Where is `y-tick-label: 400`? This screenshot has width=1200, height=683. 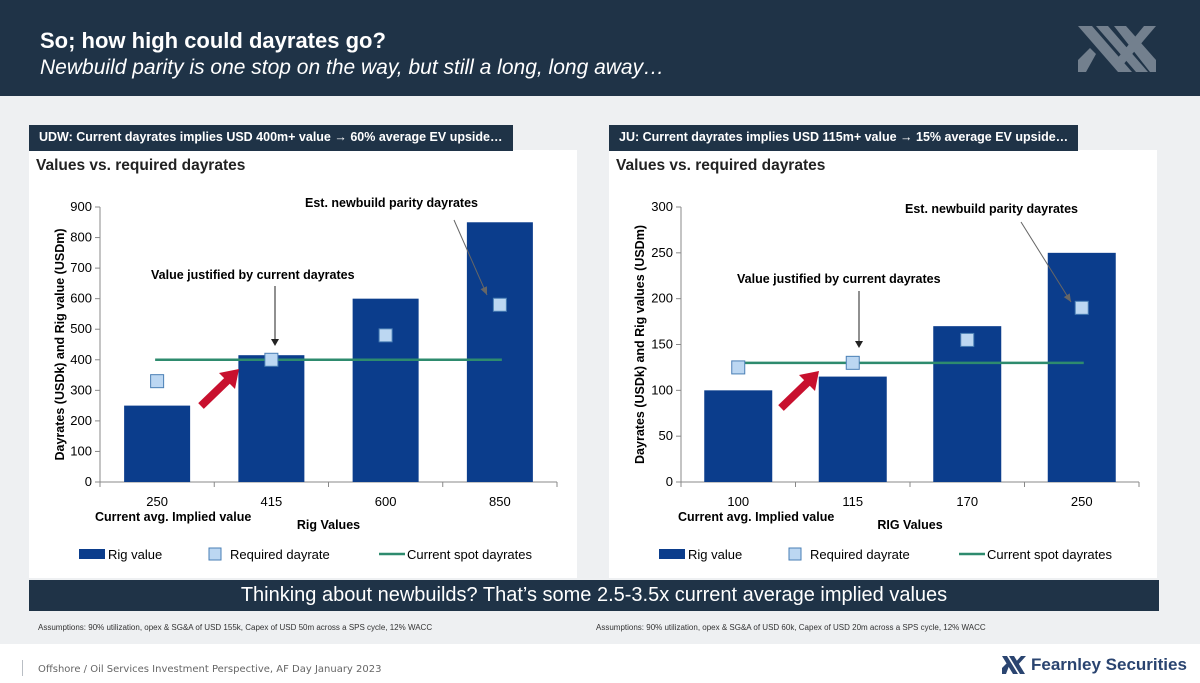
y-tick-label: 400 is located at coordinates (81, 359).